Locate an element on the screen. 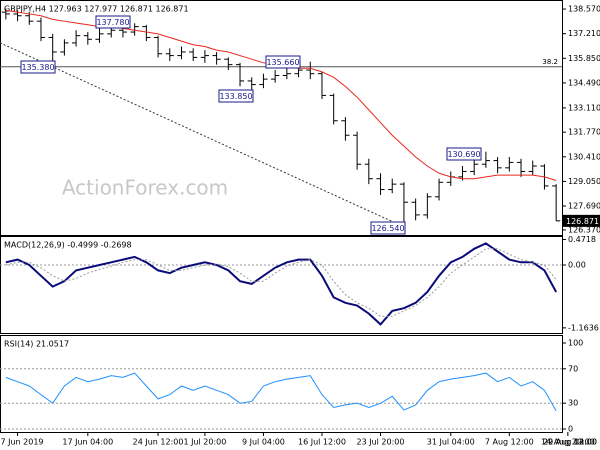  y-tick-label: 129.050 is located at coordinates (584, 181).